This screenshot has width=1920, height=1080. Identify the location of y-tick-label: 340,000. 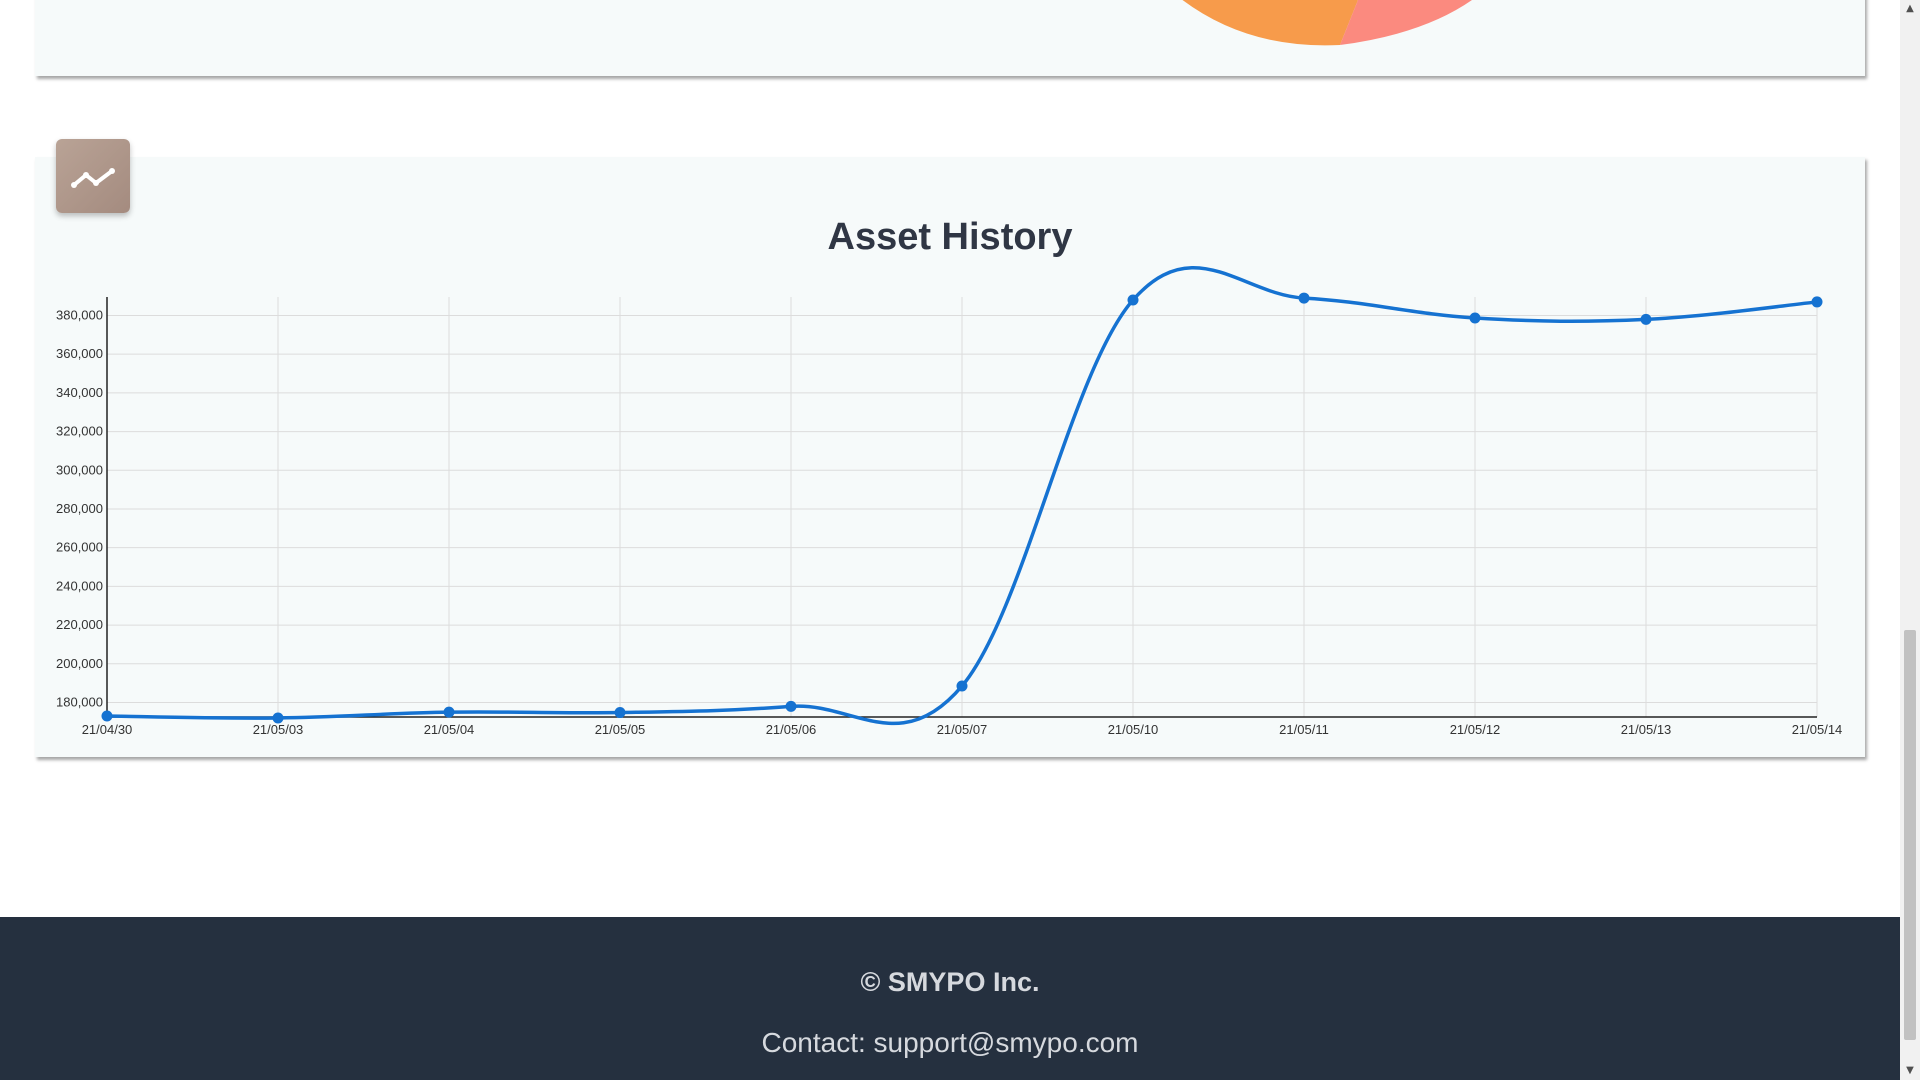
(79, 392).